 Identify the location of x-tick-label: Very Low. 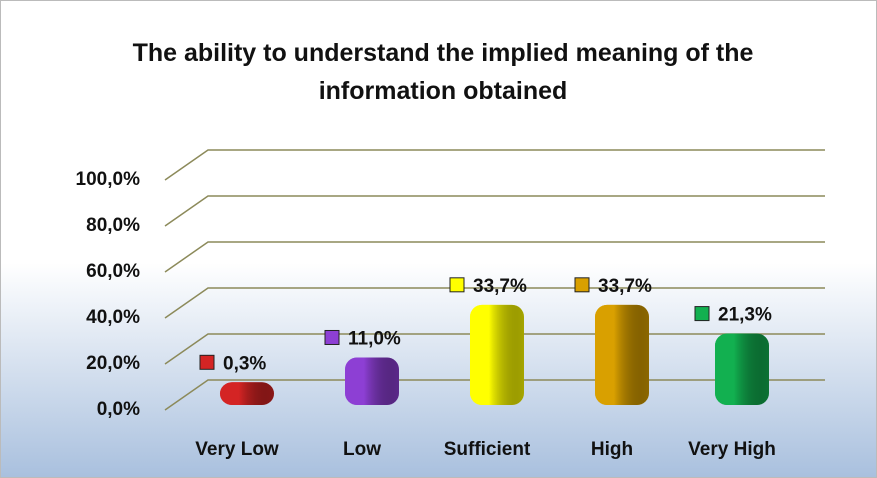
(237, 449).